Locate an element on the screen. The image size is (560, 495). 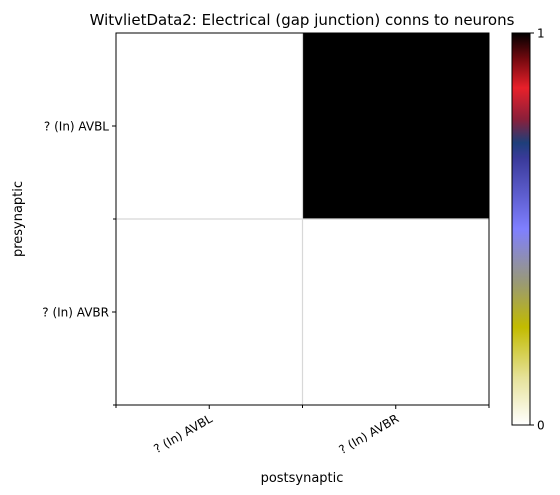
colorbar-tick-label: 0 is located at coordinates (541, 426).